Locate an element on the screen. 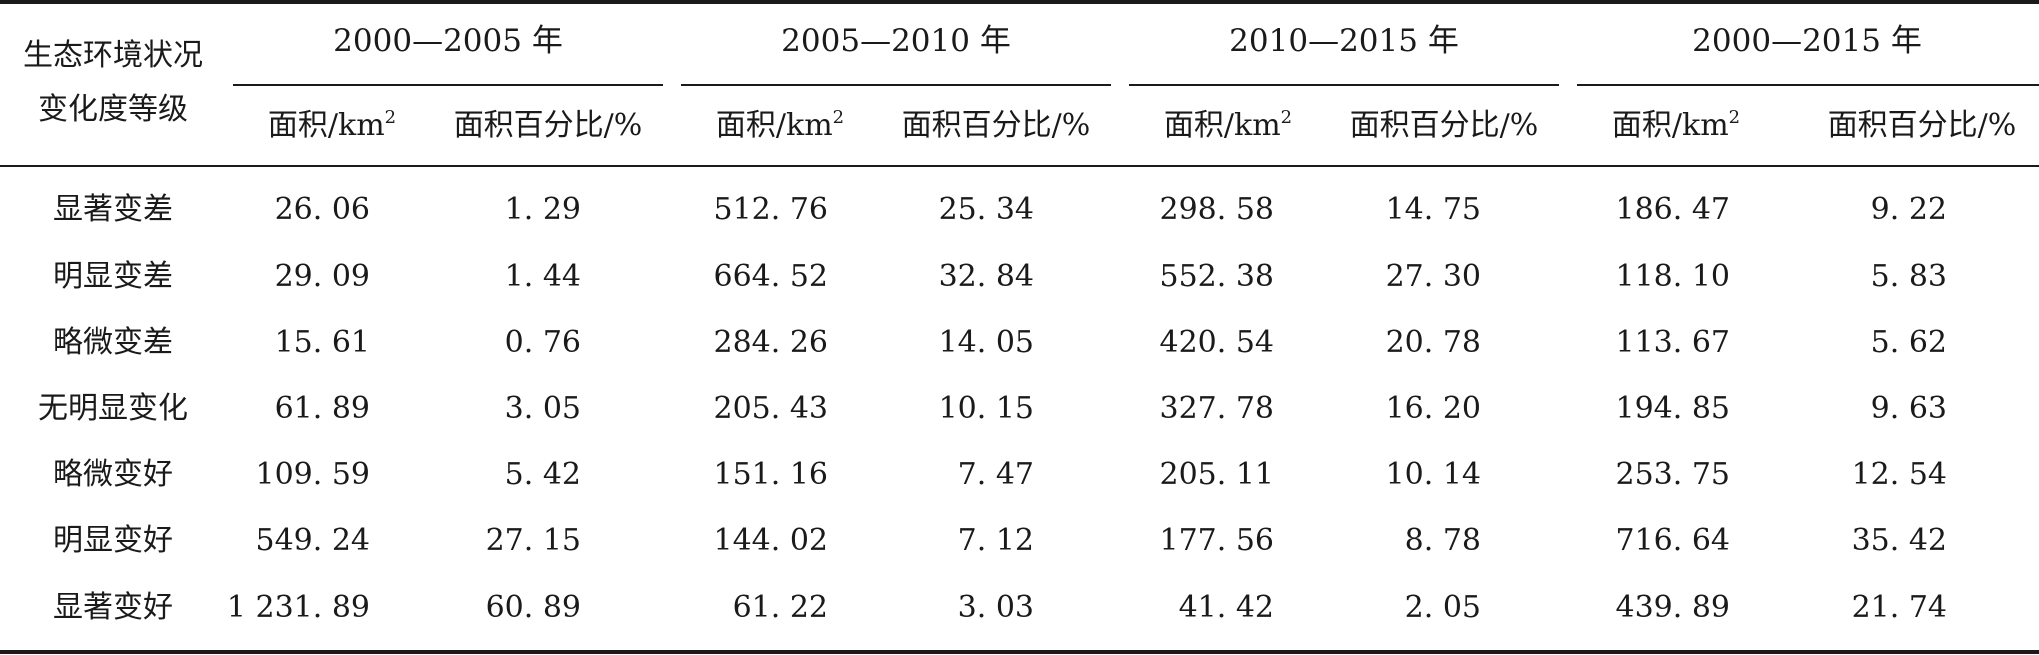 This screenshot has width=2039, height=655. stub-header-line1: 生态环境状况 is located at coordinates (113, 55).